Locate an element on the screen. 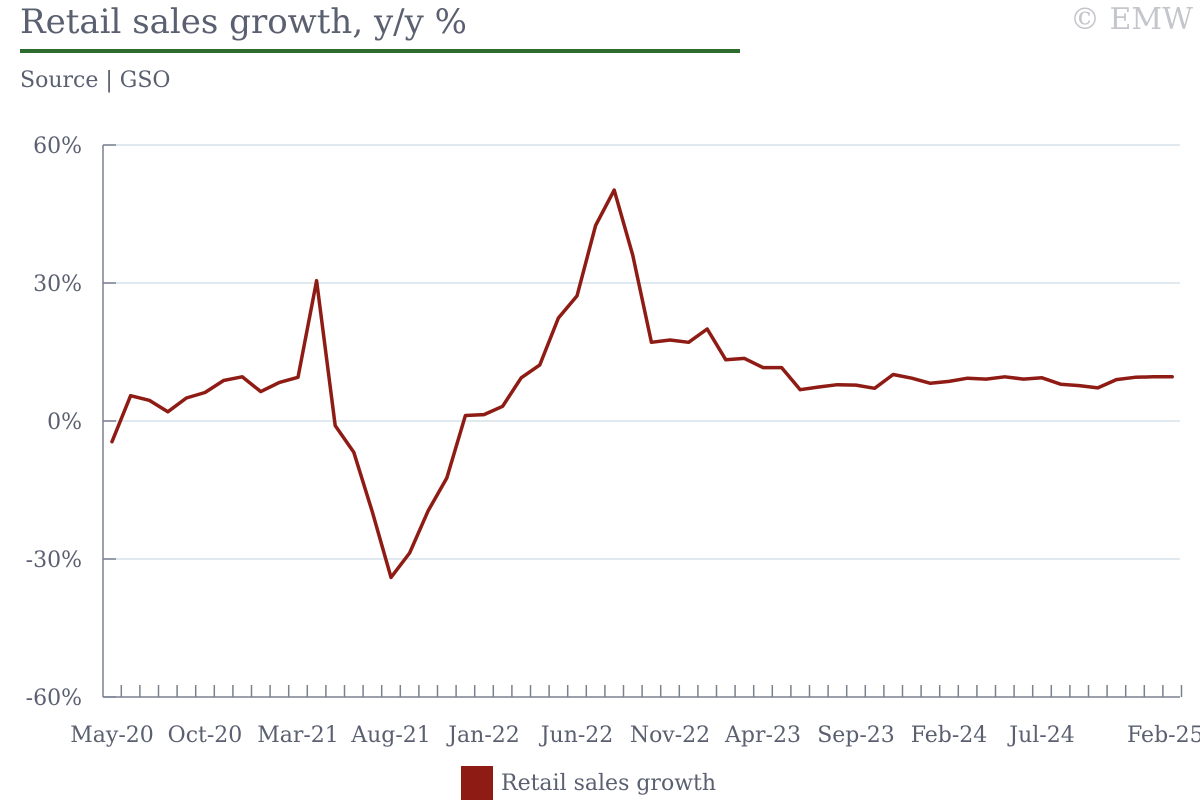 The height and width of the screenshot is (800, 1200). x-tick-label: Oct-20 is located at coordinates (205, 735).